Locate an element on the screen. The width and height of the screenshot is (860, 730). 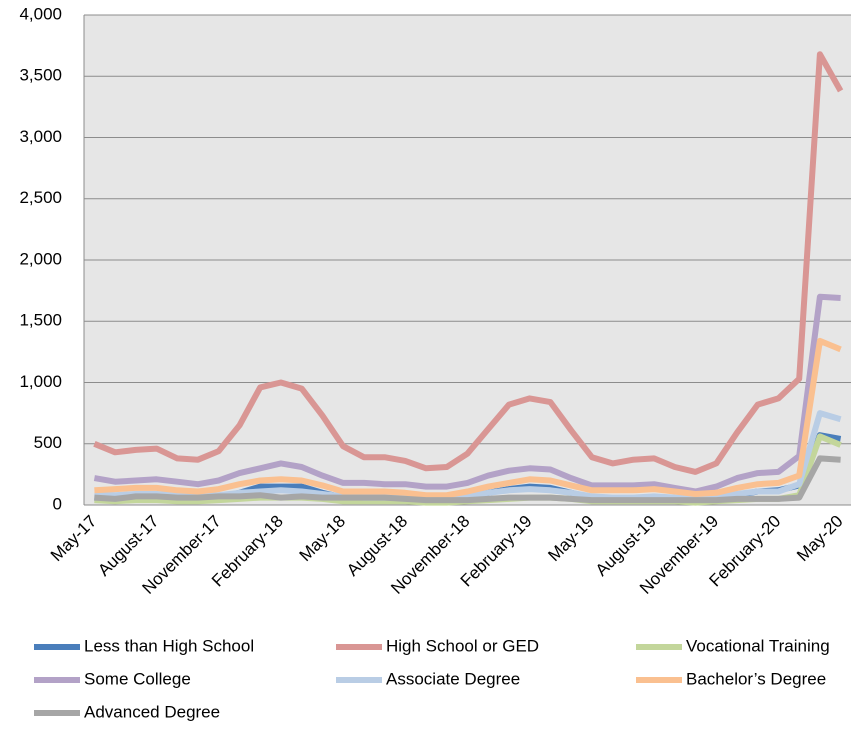
legend-label: Less than High School is located at coordinates (169, 645).